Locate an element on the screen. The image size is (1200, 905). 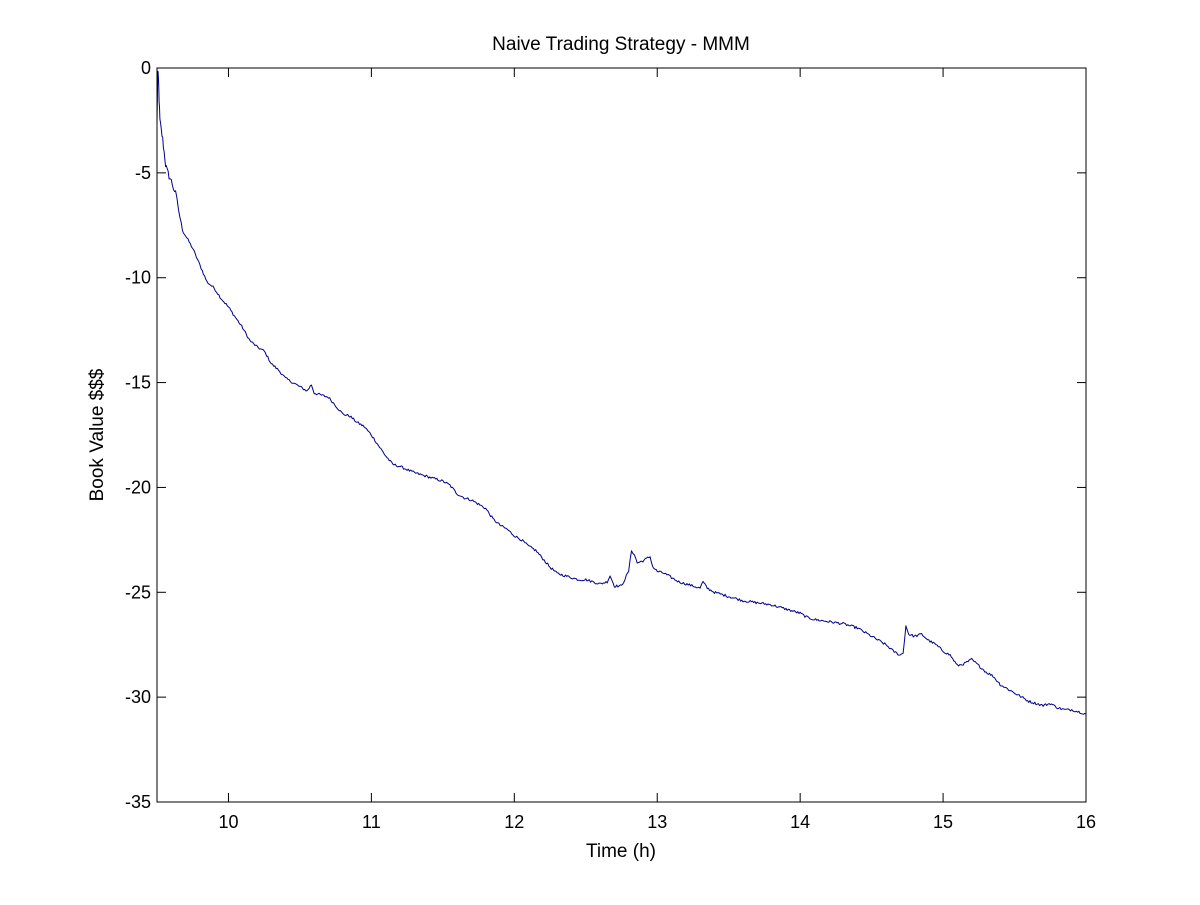
y-tick-label: -15 is located at coordinates (138, 383).